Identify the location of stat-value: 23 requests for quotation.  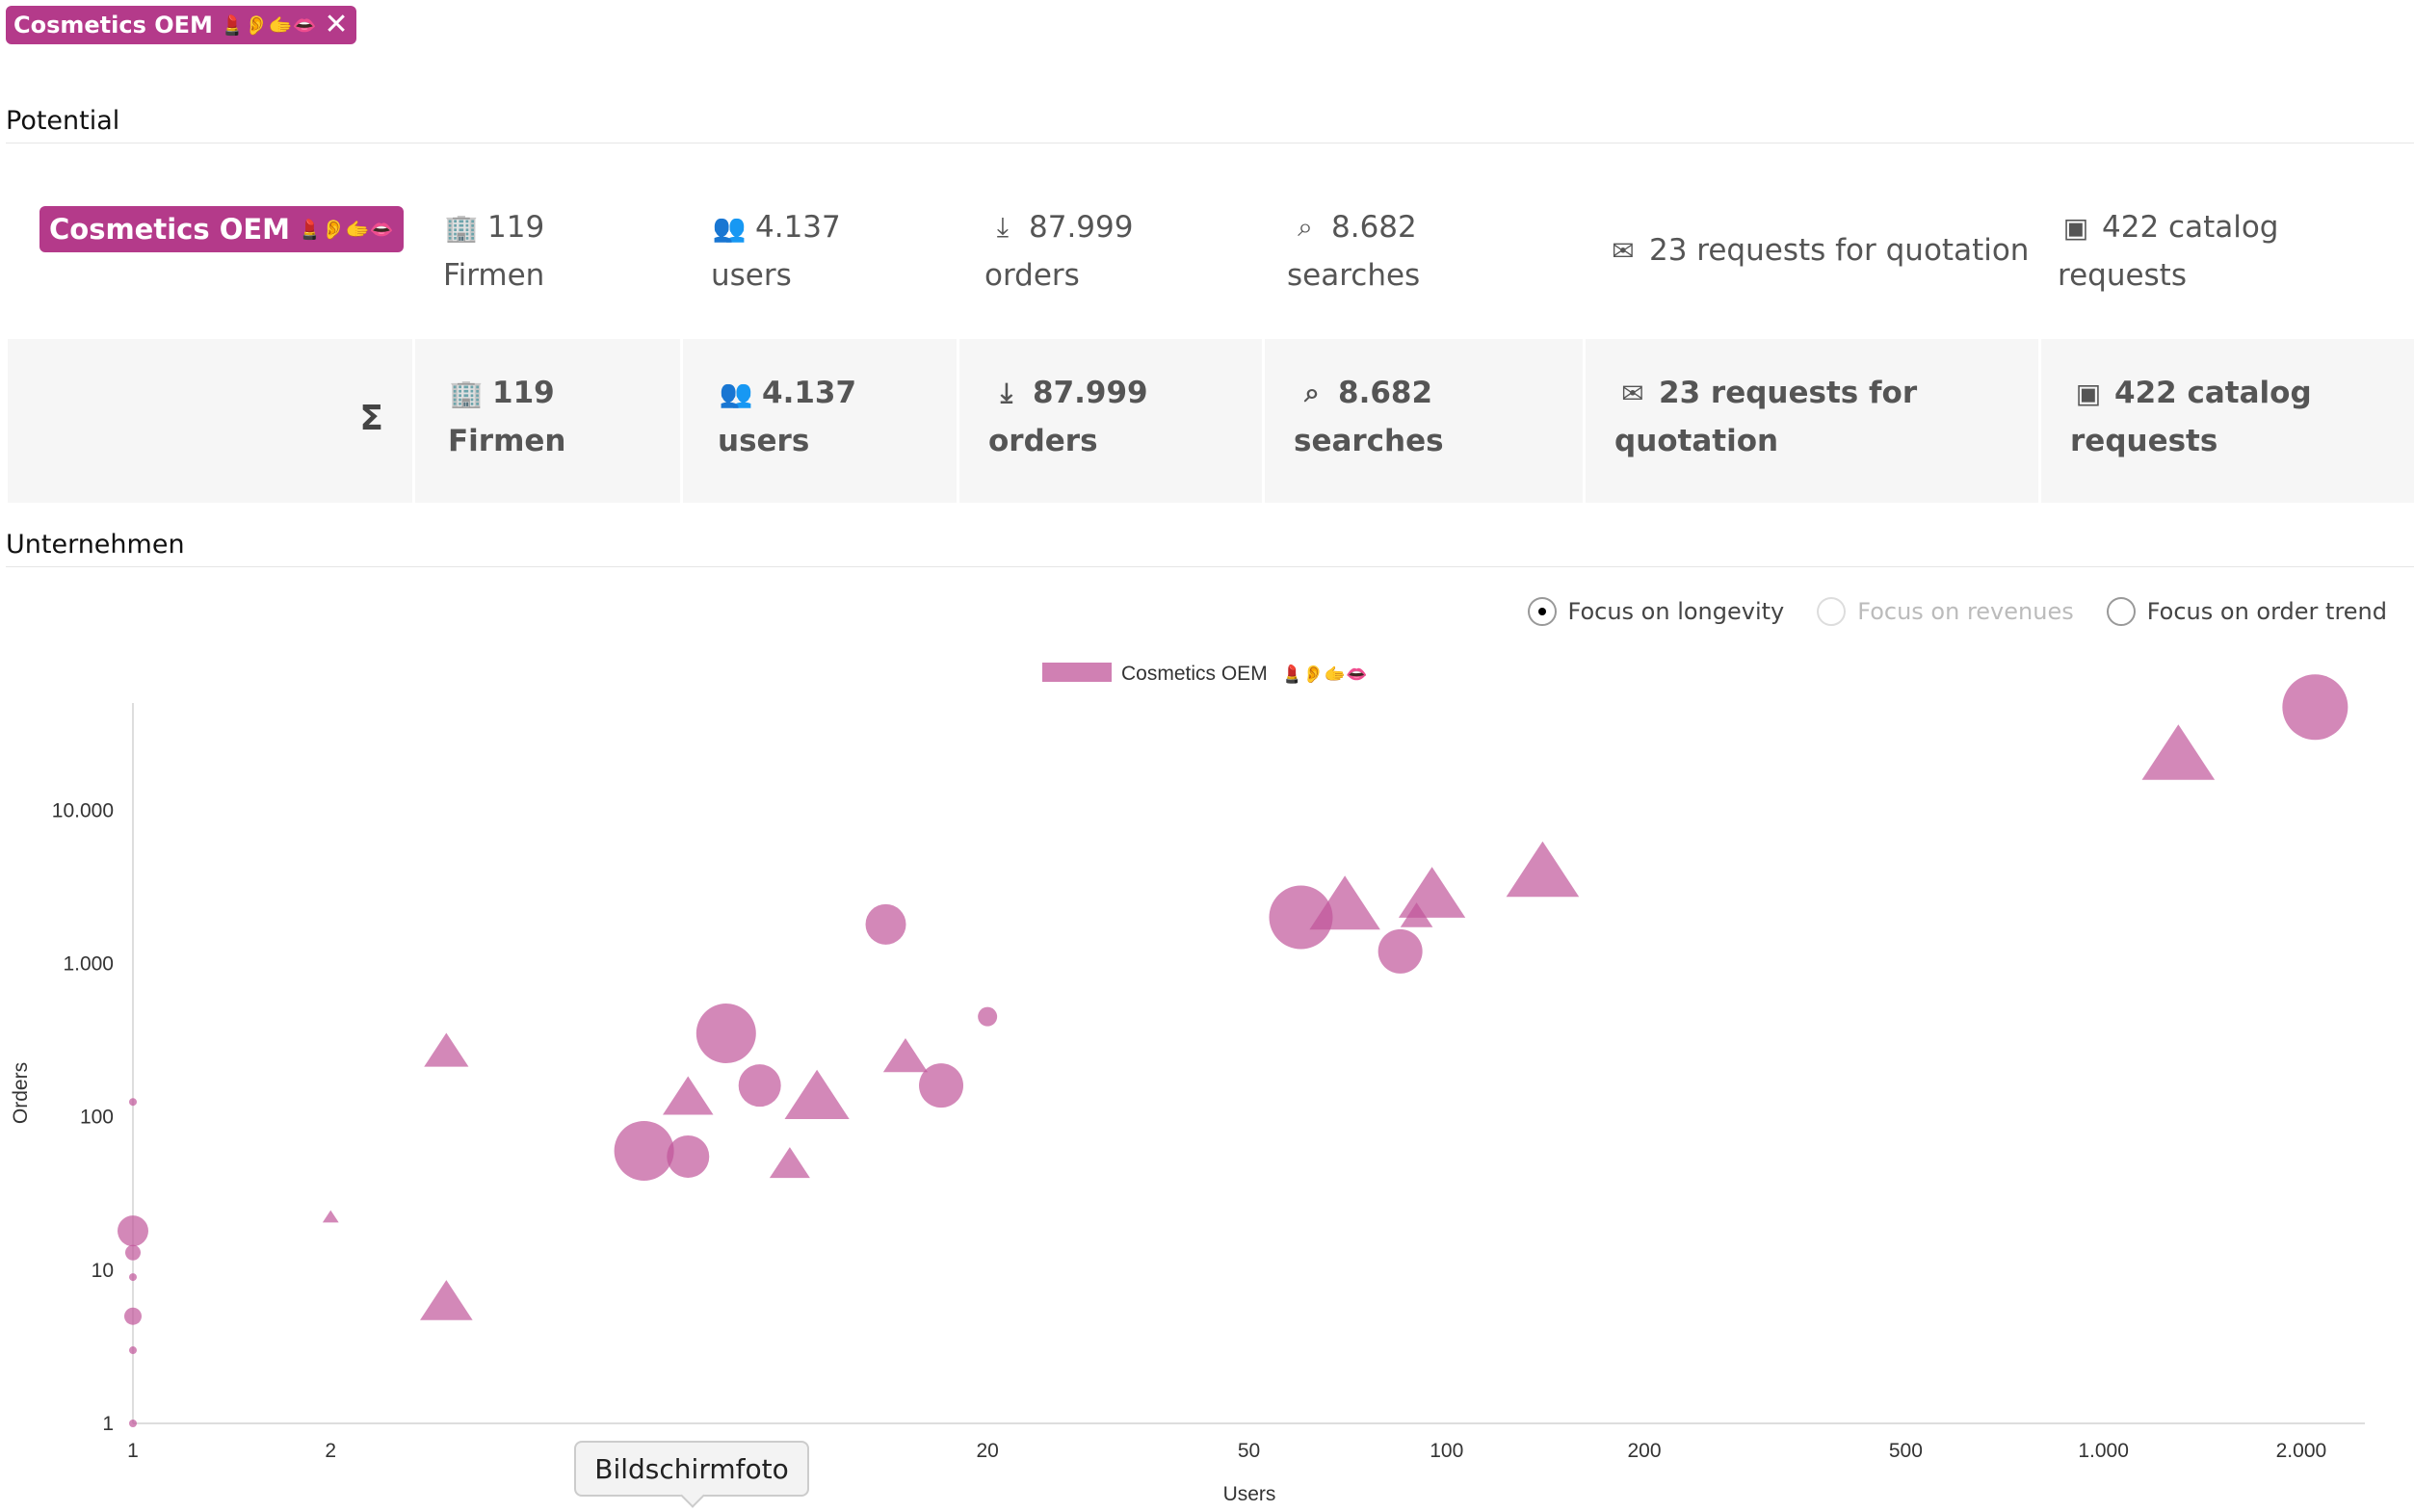
(1840, 250).